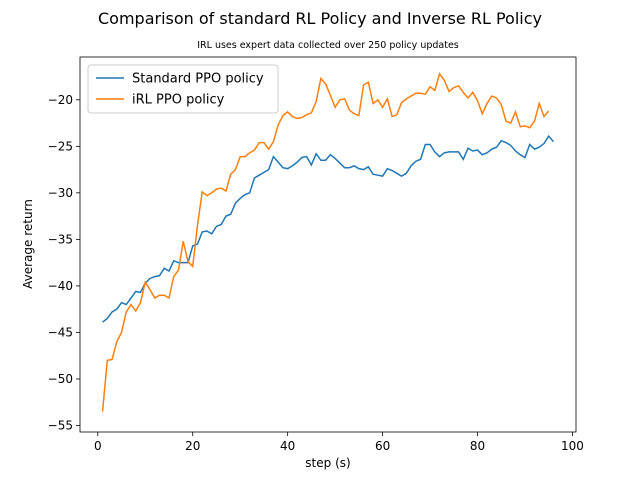  I want to click on y-axis-label: Average return, so click(28, 244).